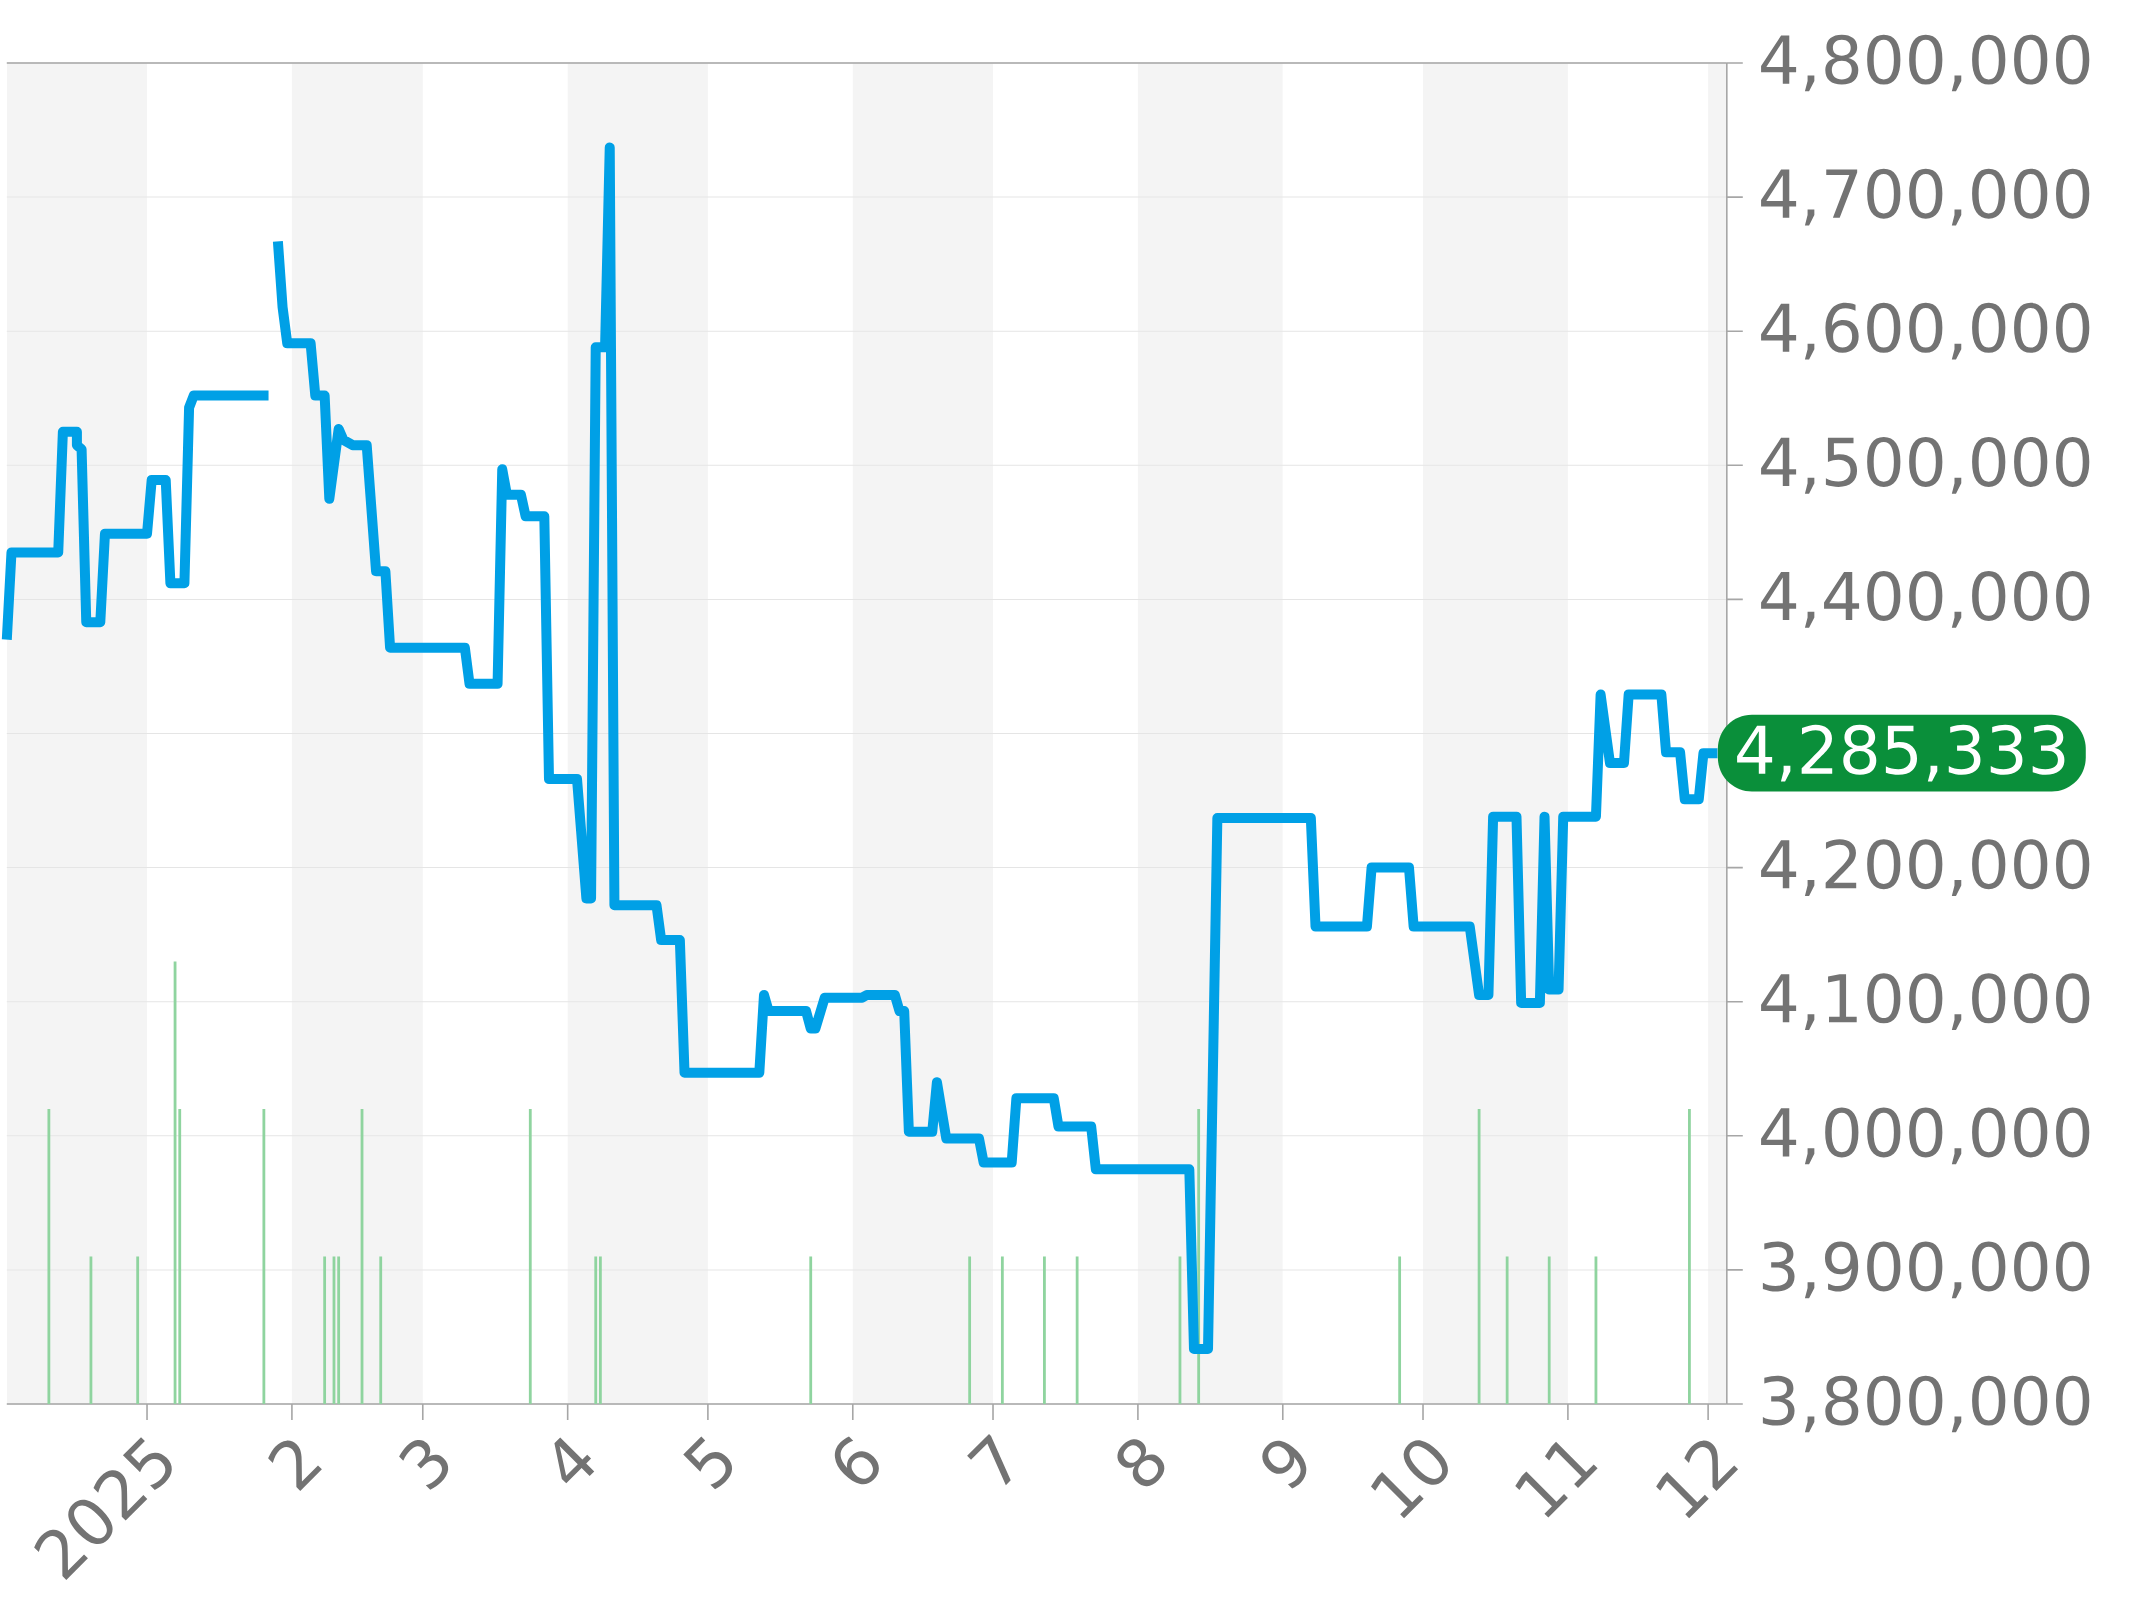 Image resolution: width=2144 pixels, height=1600 pixels. What do you see at coordinates (1925, 465) in the screenshot?
I see `y-tick-label: 4,500,000` at bounding box center [1925, 465].